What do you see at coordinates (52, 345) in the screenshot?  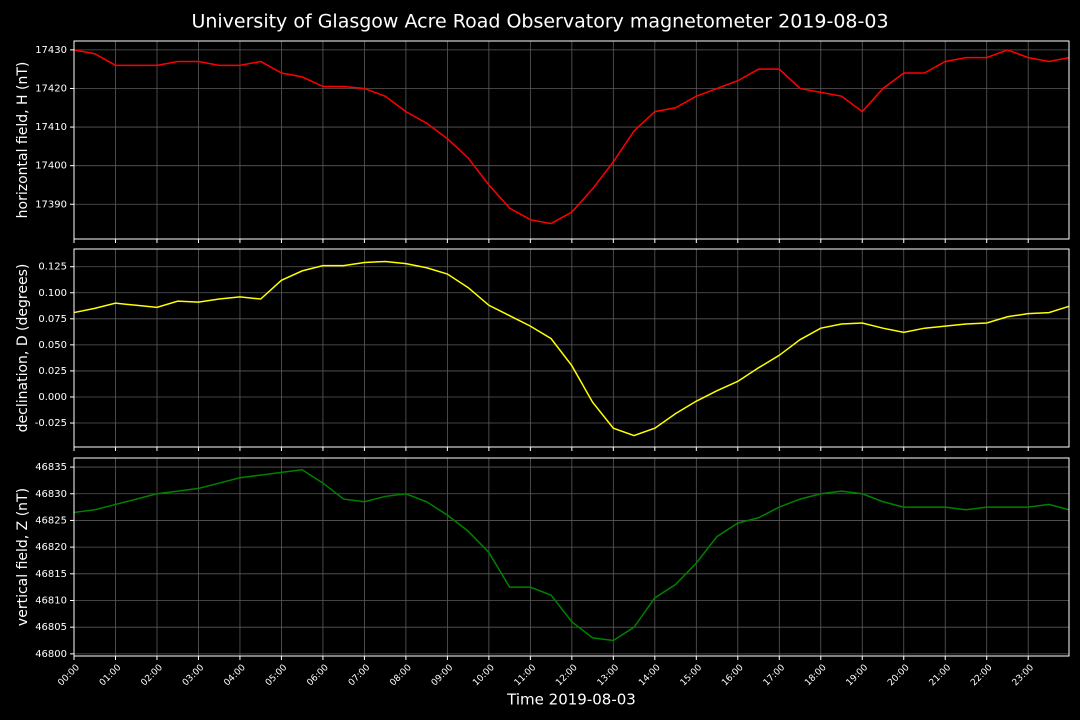 I see `y-tick-label: 0.050` at bounding box center [52, 345].